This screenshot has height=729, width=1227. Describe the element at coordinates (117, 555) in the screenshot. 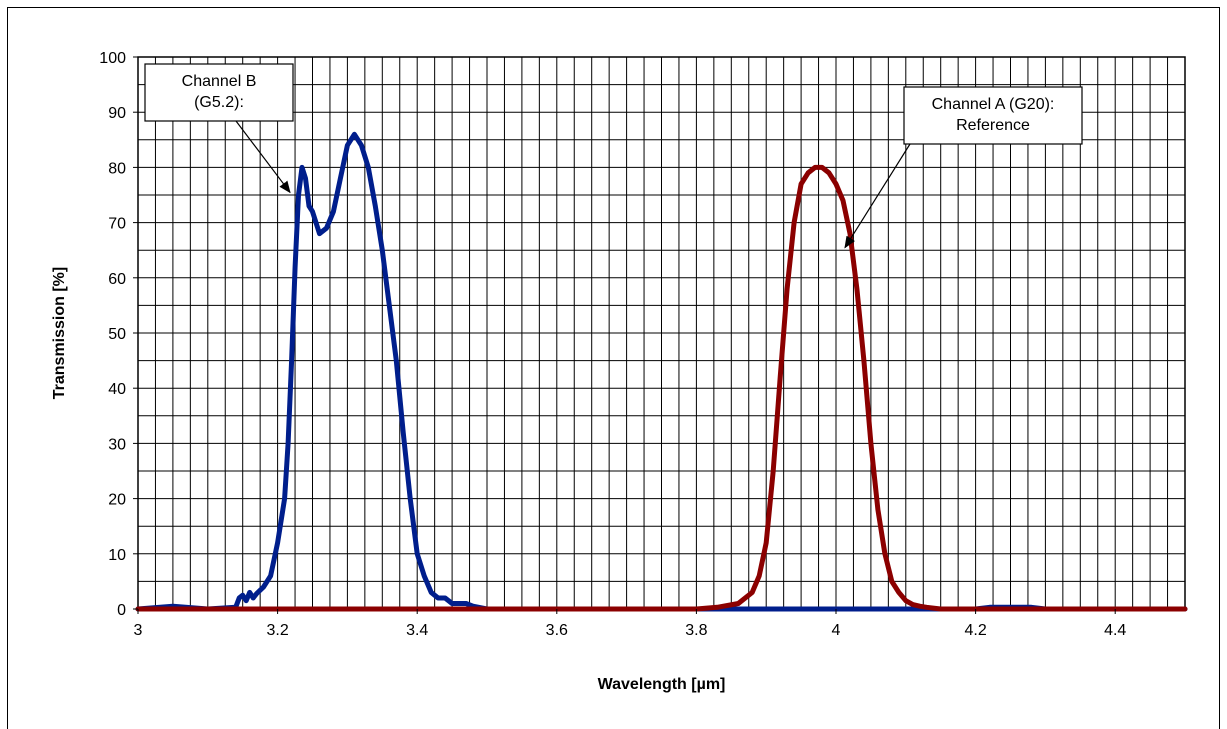

I see `y-tick-label: 10` at that location.